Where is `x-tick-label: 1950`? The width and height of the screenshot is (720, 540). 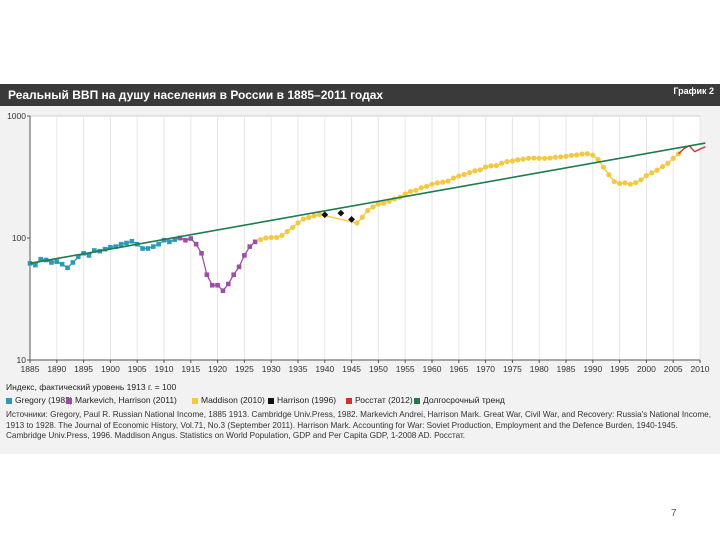 x-tick-label: 1950 is located at coordinates (378, 369).